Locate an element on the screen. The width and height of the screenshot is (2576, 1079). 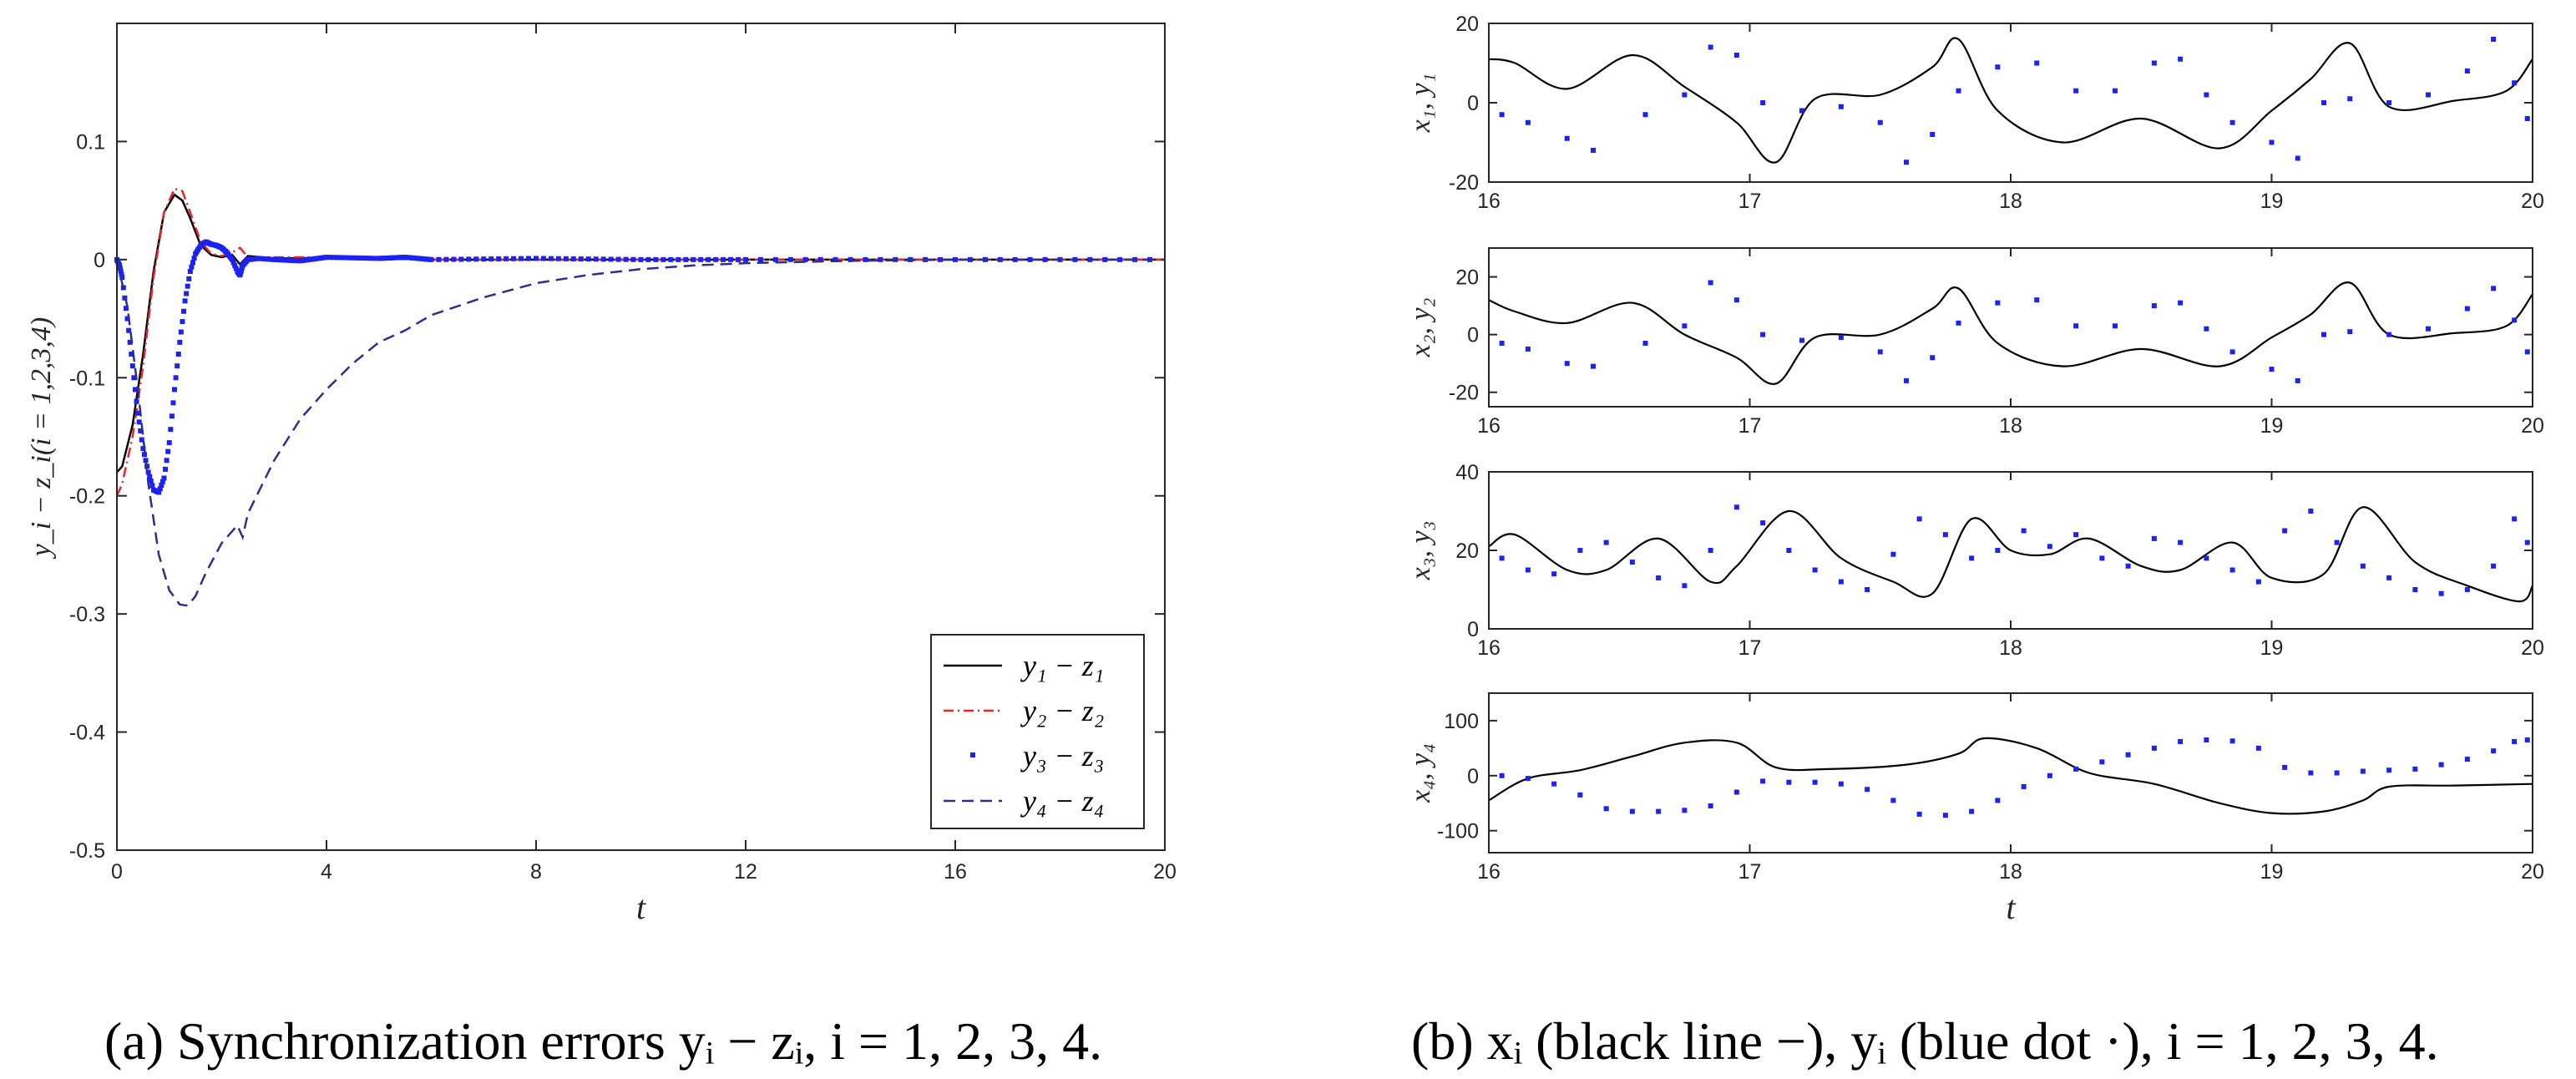
x-tick-label-b: 16 is located at coordinates (1489, 201).